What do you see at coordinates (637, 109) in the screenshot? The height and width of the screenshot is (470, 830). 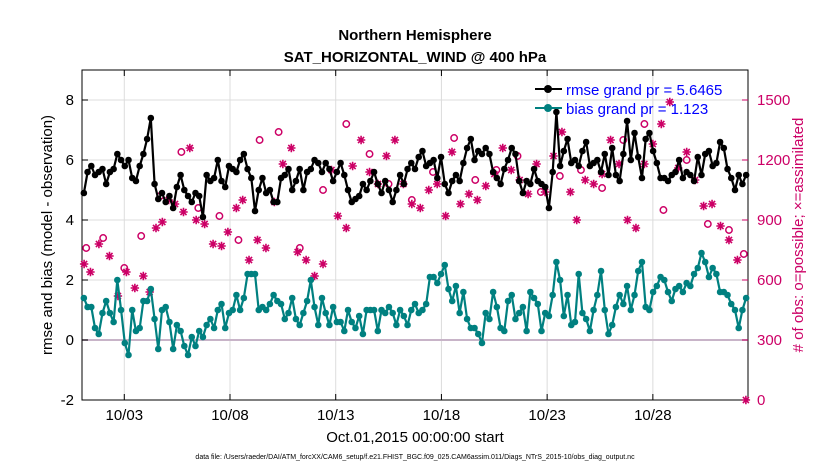 I see `legend-bias-label: bias grand pr = 1.123` at bounding box center [637, 109].